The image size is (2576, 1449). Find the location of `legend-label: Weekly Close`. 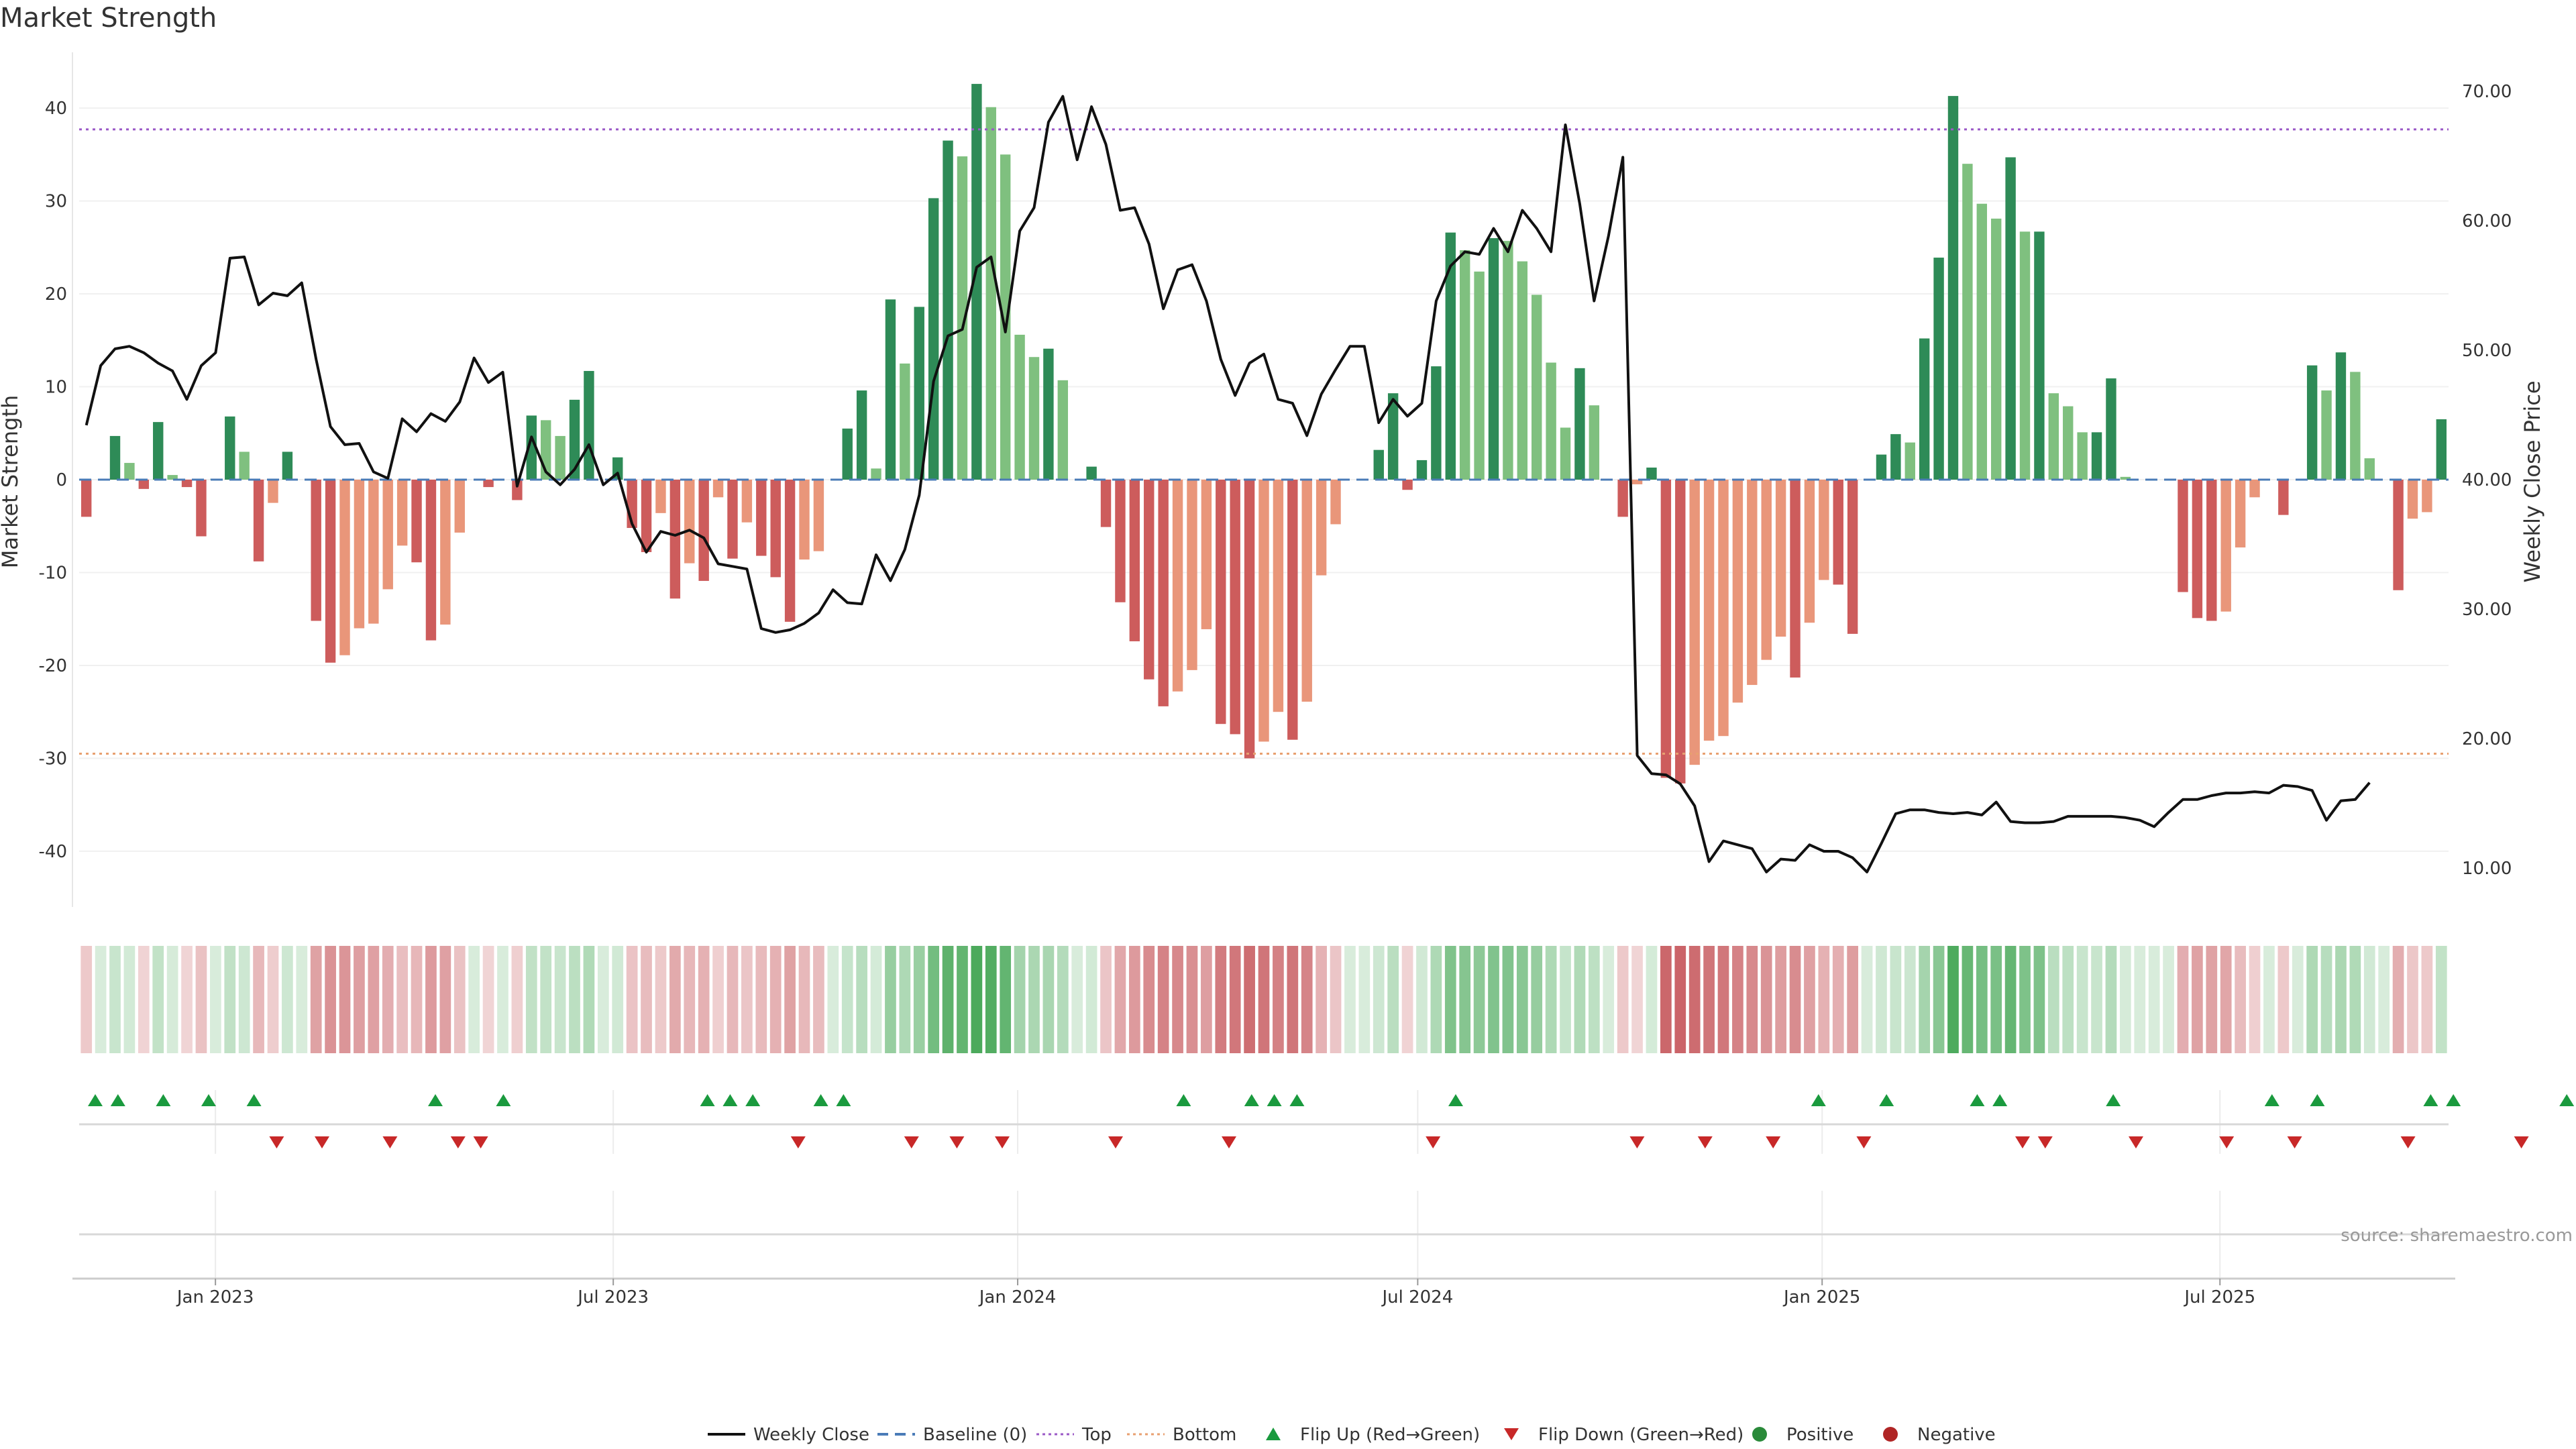

legend-label: Weekly Close is located at coordinates (811, 1435).